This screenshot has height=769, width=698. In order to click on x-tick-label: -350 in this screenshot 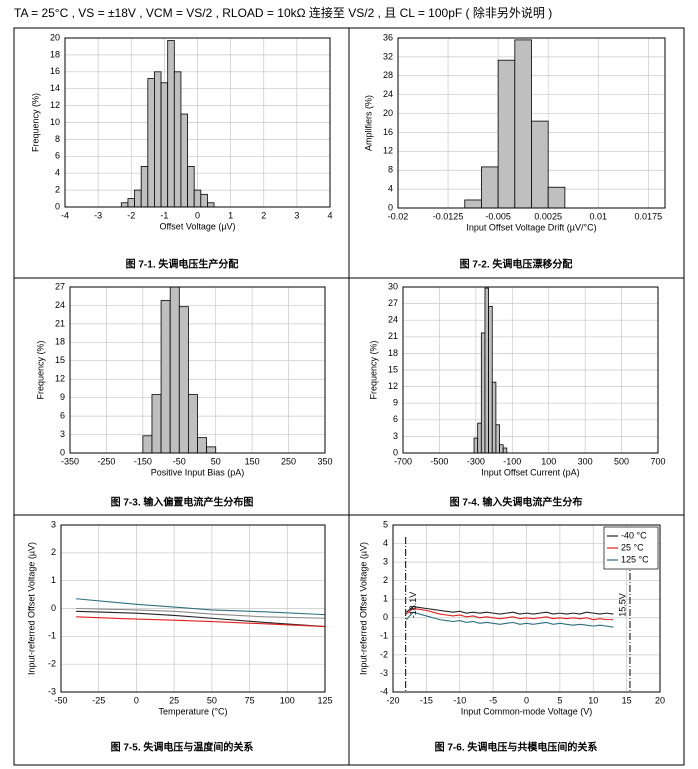, I will do `click(70, 461)`.